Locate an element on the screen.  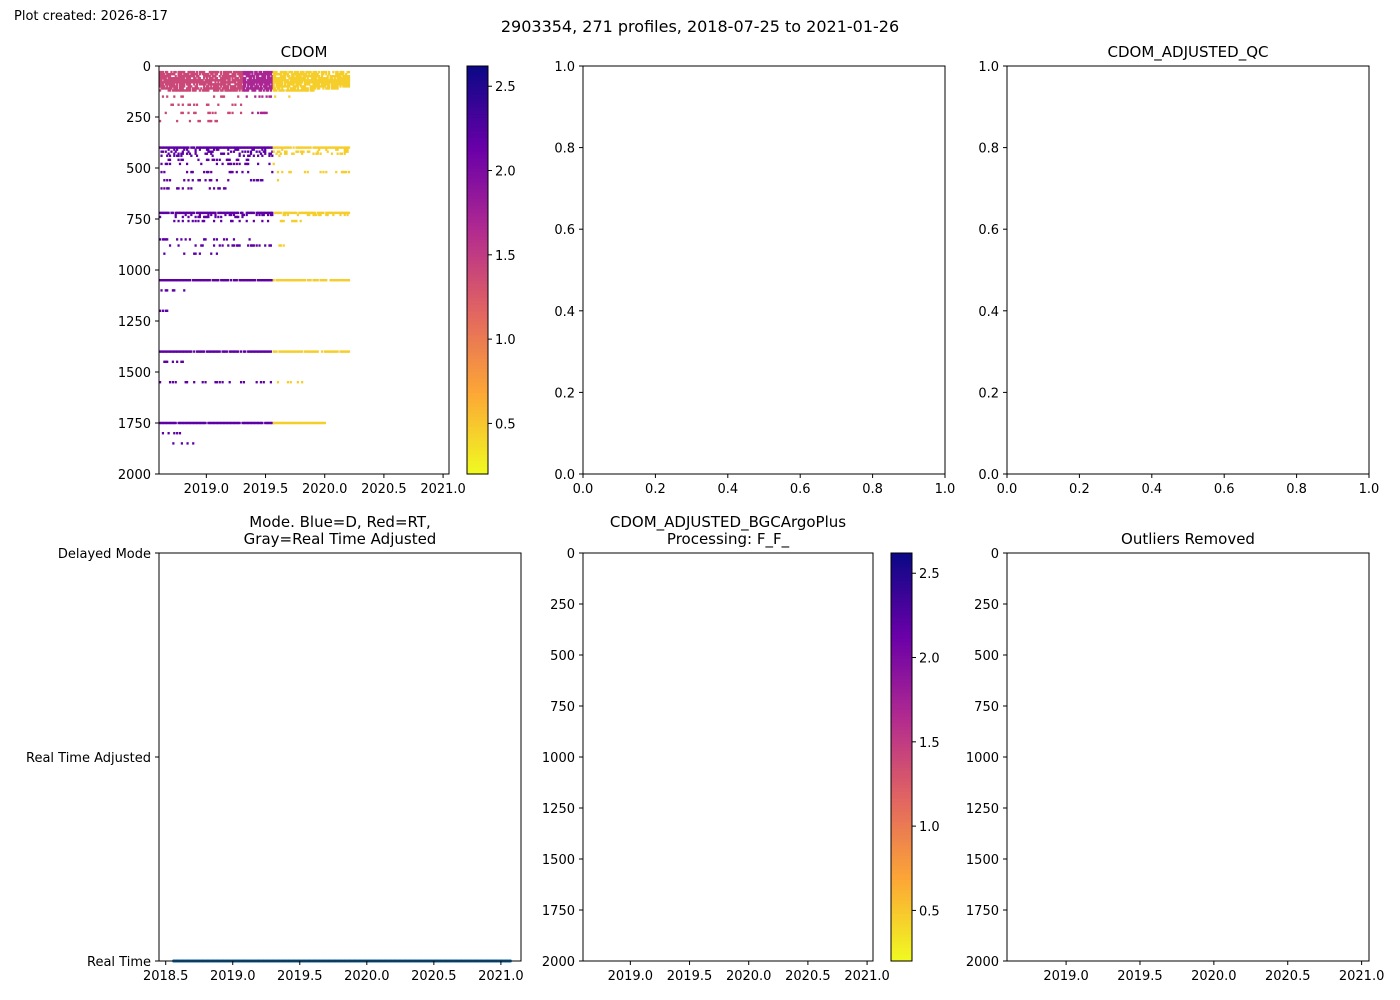
axes-frame is located at coordinates (340, 757).